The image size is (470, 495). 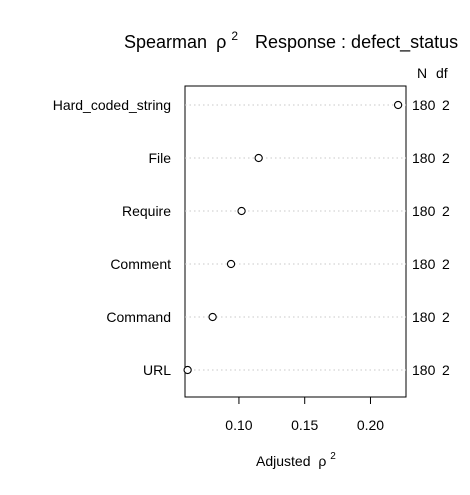 What do you see at coordinates (304, 415) in the screenshot?
I see `x-axis-ticks: 0.10 0.15 0.20` at bounding box center [304, 415].